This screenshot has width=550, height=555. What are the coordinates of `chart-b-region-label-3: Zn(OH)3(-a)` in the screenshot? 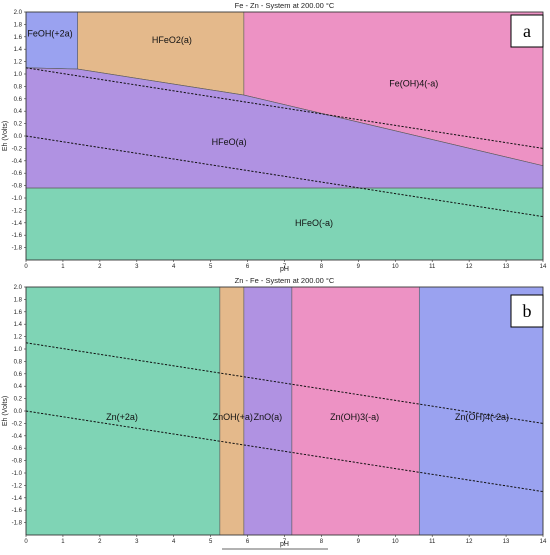 It's located at (354, 417).